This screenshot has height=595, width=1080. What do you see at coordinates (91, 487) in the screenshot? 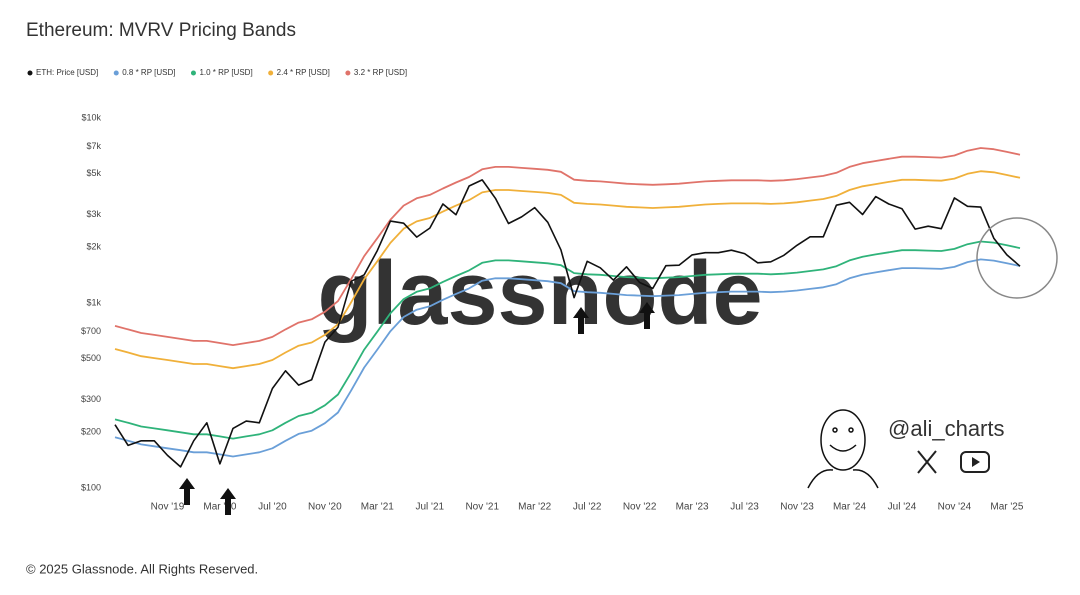
I see `y-tick-label: $100` at bounding box center [91, 487].